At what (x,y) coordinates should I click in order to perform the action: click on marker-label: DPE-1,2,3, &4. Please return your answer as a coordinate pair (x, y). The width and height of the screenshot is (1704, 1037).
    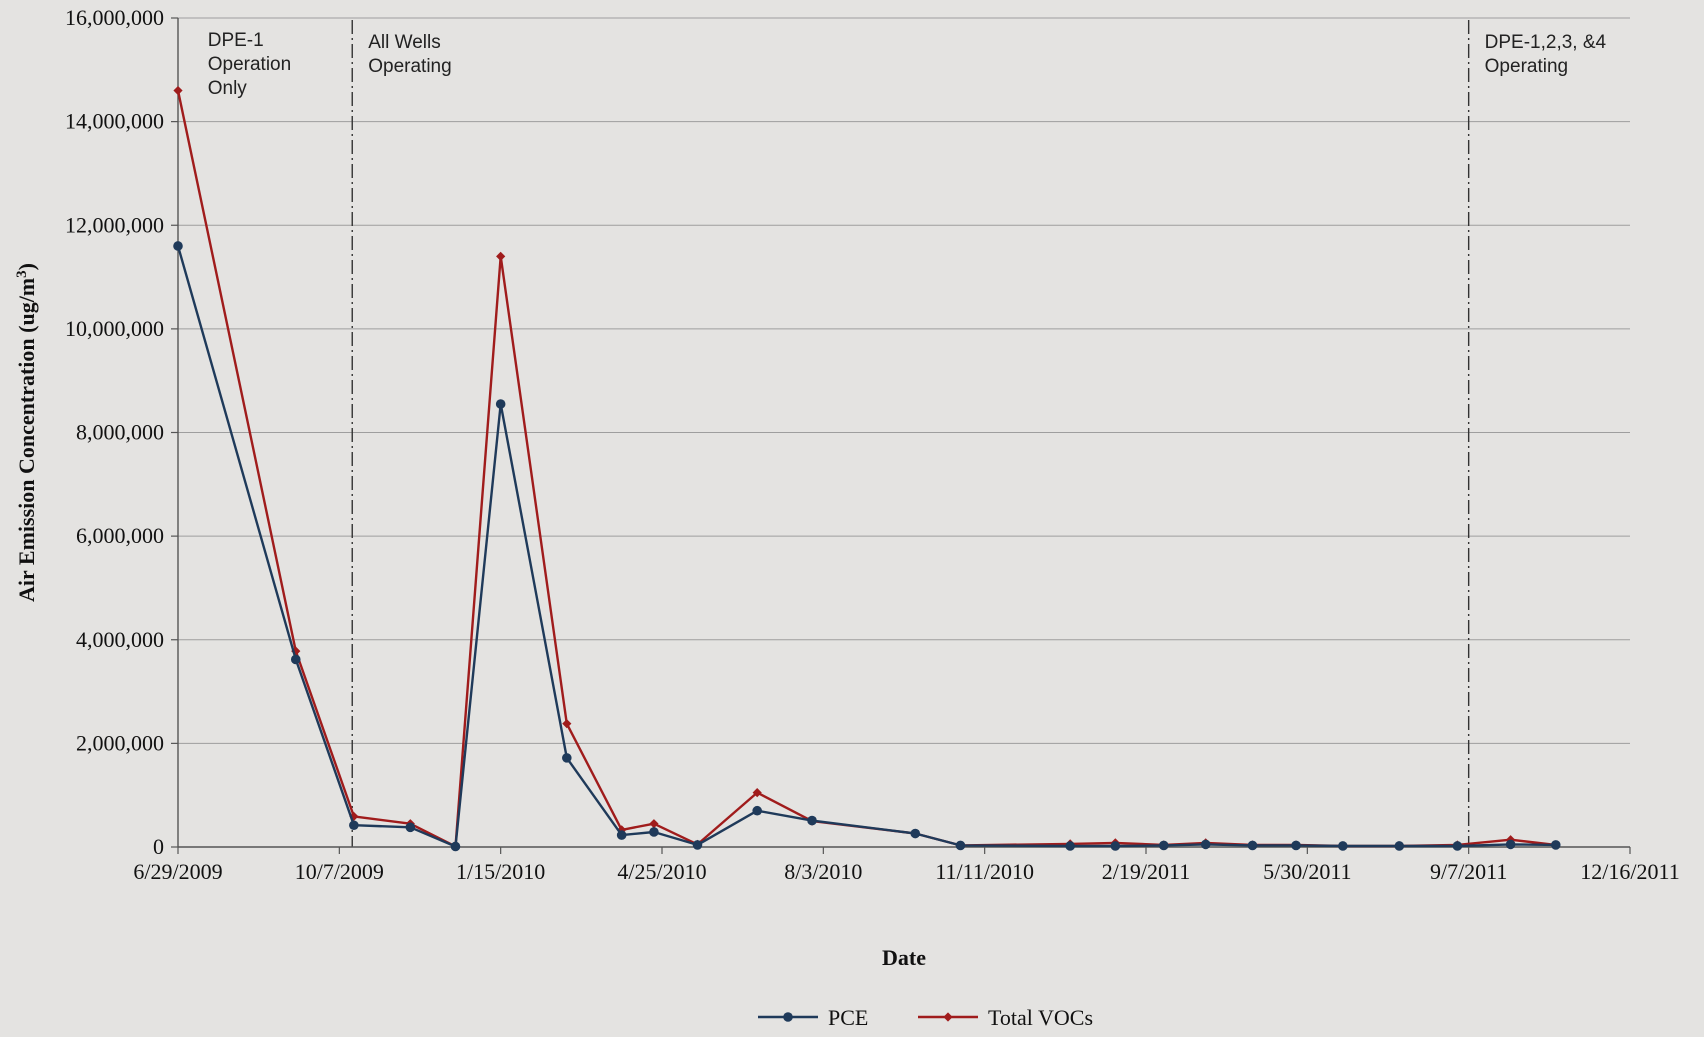
    Looking at the image, I should click on (1546, 42).